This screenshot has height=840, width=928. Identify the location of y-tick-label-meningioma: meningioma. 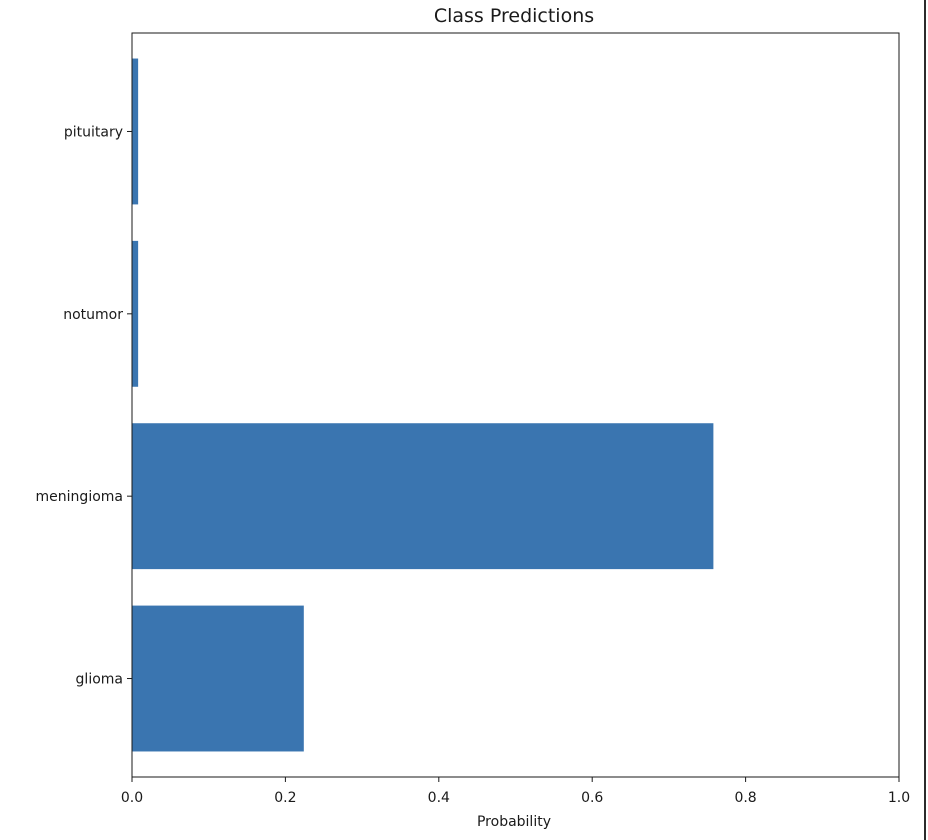
(79, 497).